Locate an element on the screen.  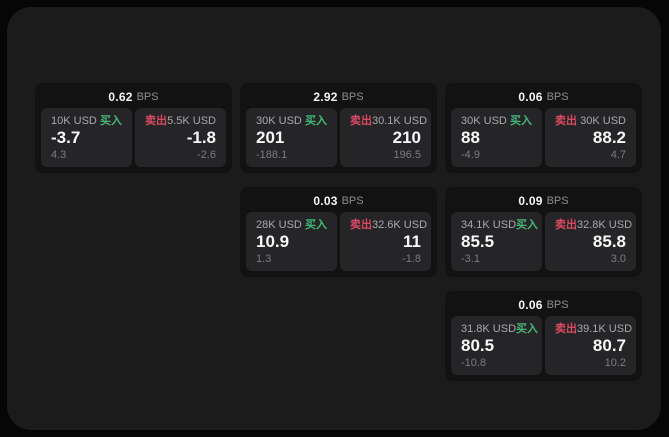
sell-panel-top: 卖出 5.5K USD is located at coordinates (180, 121).